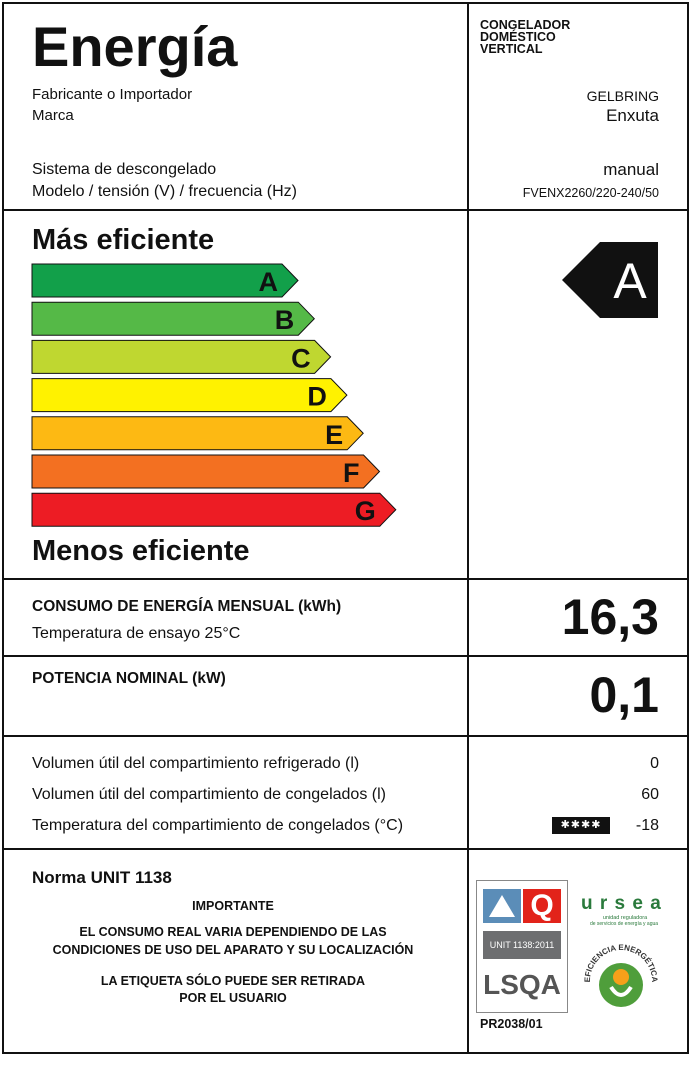 Image resolution: width=693 pixels, height=1080 pixels. I want to click on rating-arrow-shape, so click(610, 280).